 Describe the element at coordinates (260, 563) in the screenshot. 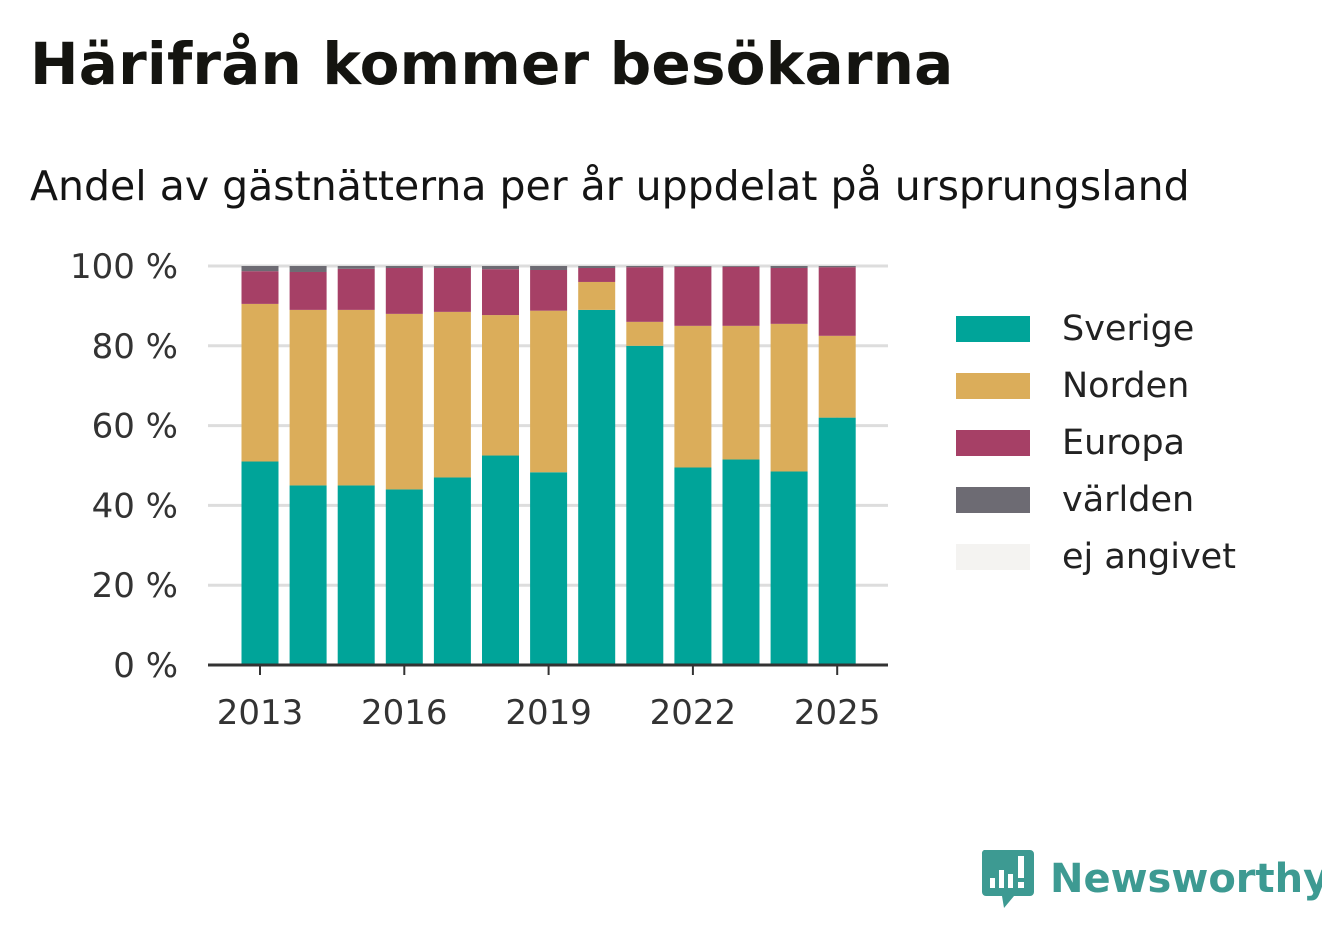

I see `bar-segment-Sverige-2013` at that location.